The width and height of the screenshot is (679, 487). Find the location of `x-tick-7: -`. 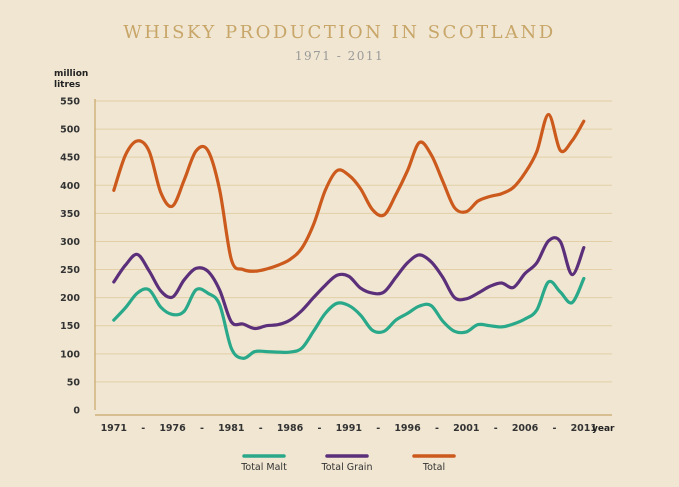

x-tick-7: - is located at coordinates (319, 428).